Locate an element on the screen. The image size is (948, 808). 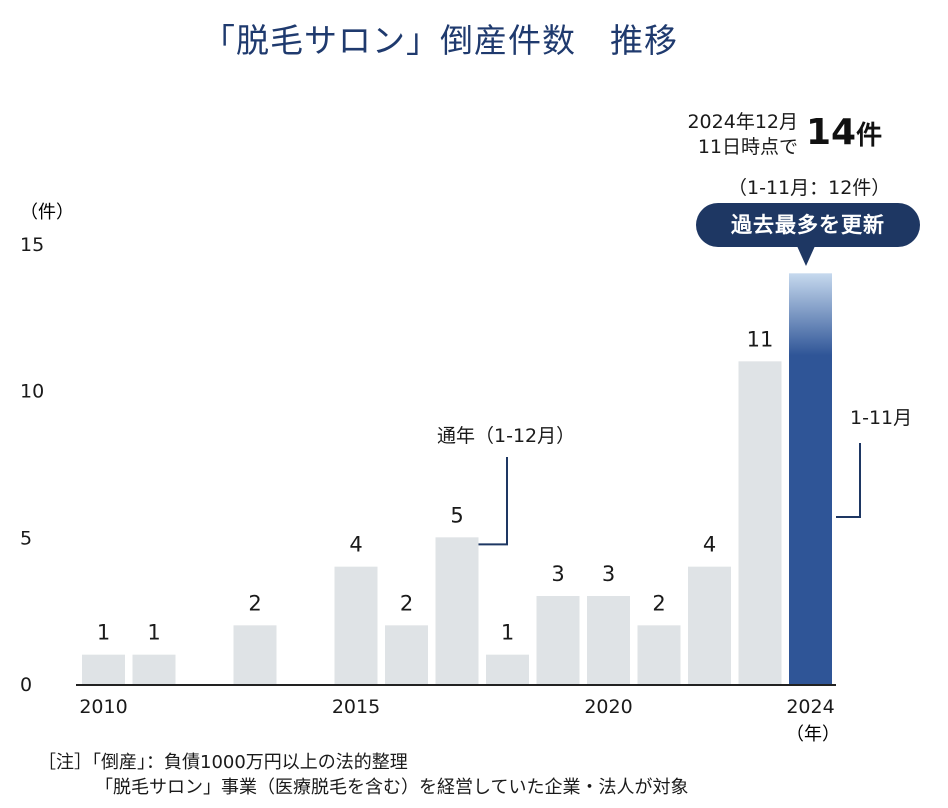
data-label-2018: 1 is located at coordinates (507, 633).